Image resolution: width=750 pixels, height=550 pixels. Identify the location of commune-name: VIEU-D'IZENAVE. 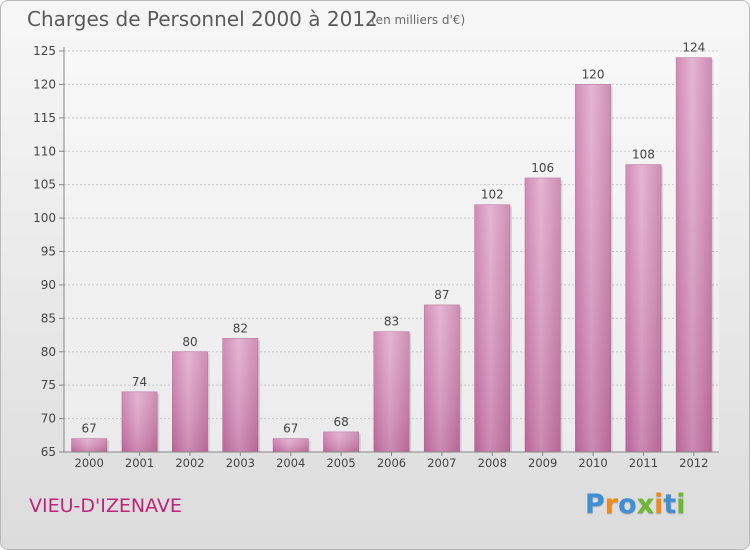
(105, 506).